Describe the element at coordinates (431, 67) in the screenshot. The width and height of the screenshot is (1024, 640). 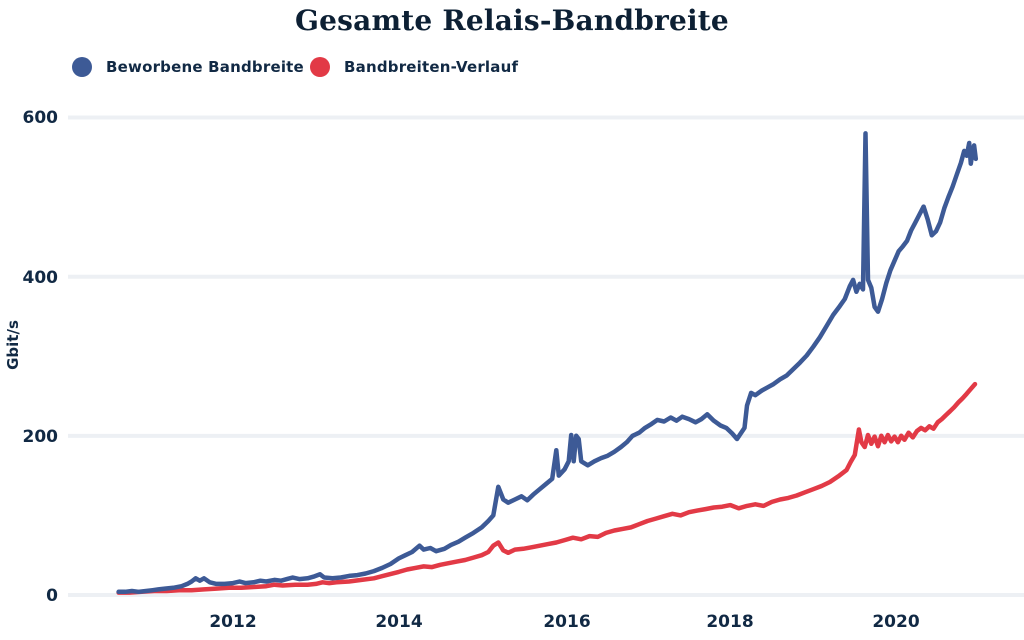
I see `legend-label-history: Bandbreiten-Verlauf` at that location.